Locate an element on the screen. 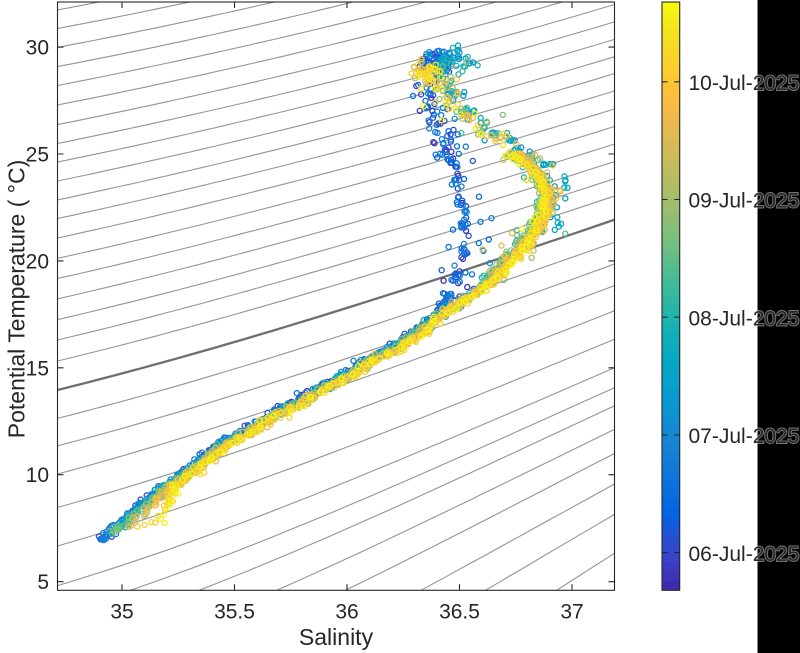  svg-text: 36.5 is located at coordinates (459, 612).